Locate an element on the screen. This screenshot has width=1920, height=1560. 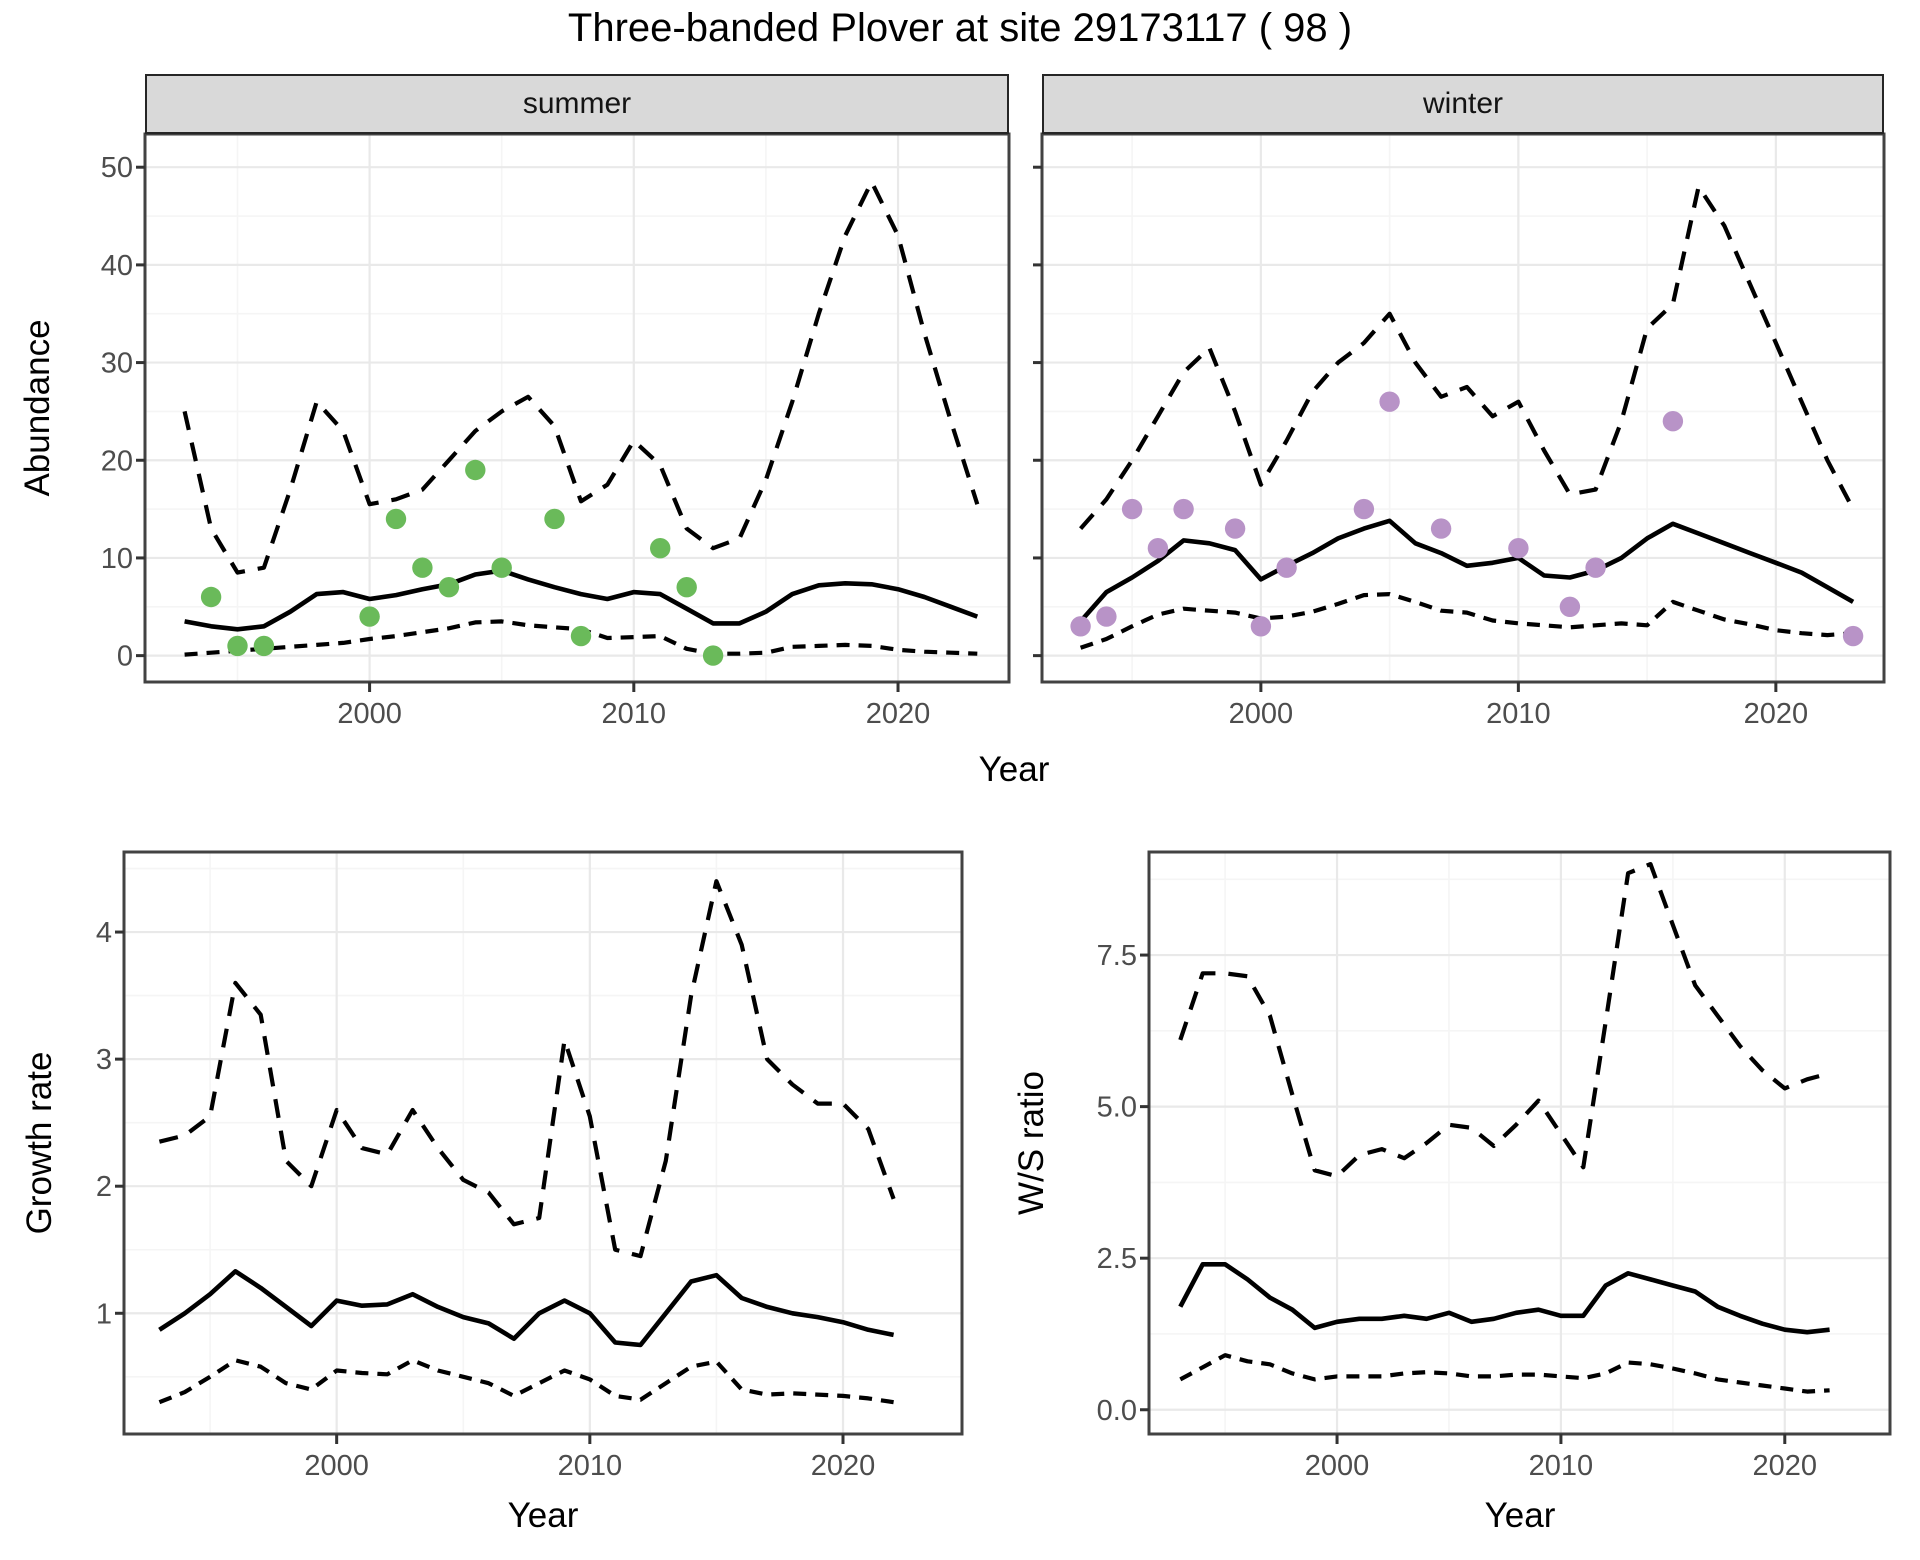
y-tick-label: 10 is located at coordinates (117, 559).